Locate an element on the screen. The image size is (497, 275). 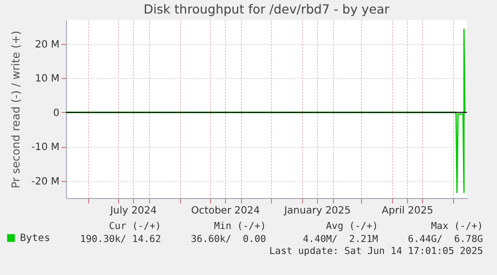
text: Cur (-/+) is located at coordinates (135, 227).